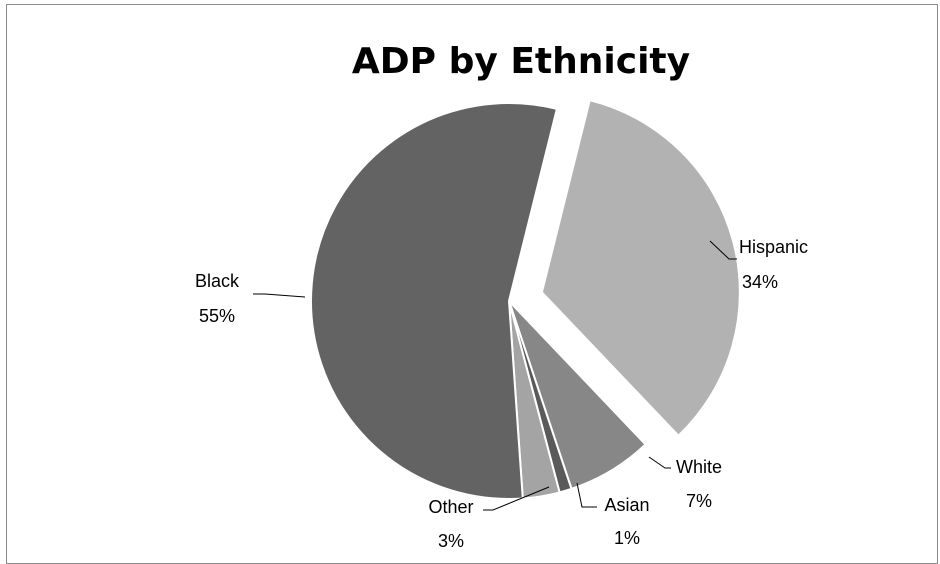  Describe the element at coordinates (217, 281) in the screenshot. I see `slice-label-black: Black` at that location.